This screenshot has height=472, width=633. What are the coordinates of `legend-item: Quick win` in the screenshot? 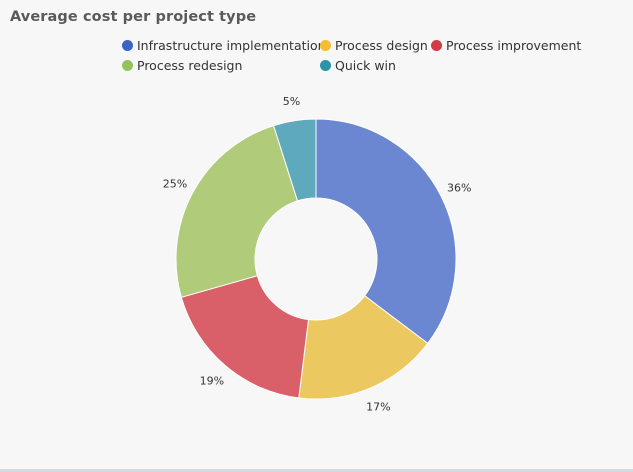 It's located at (358, 65).